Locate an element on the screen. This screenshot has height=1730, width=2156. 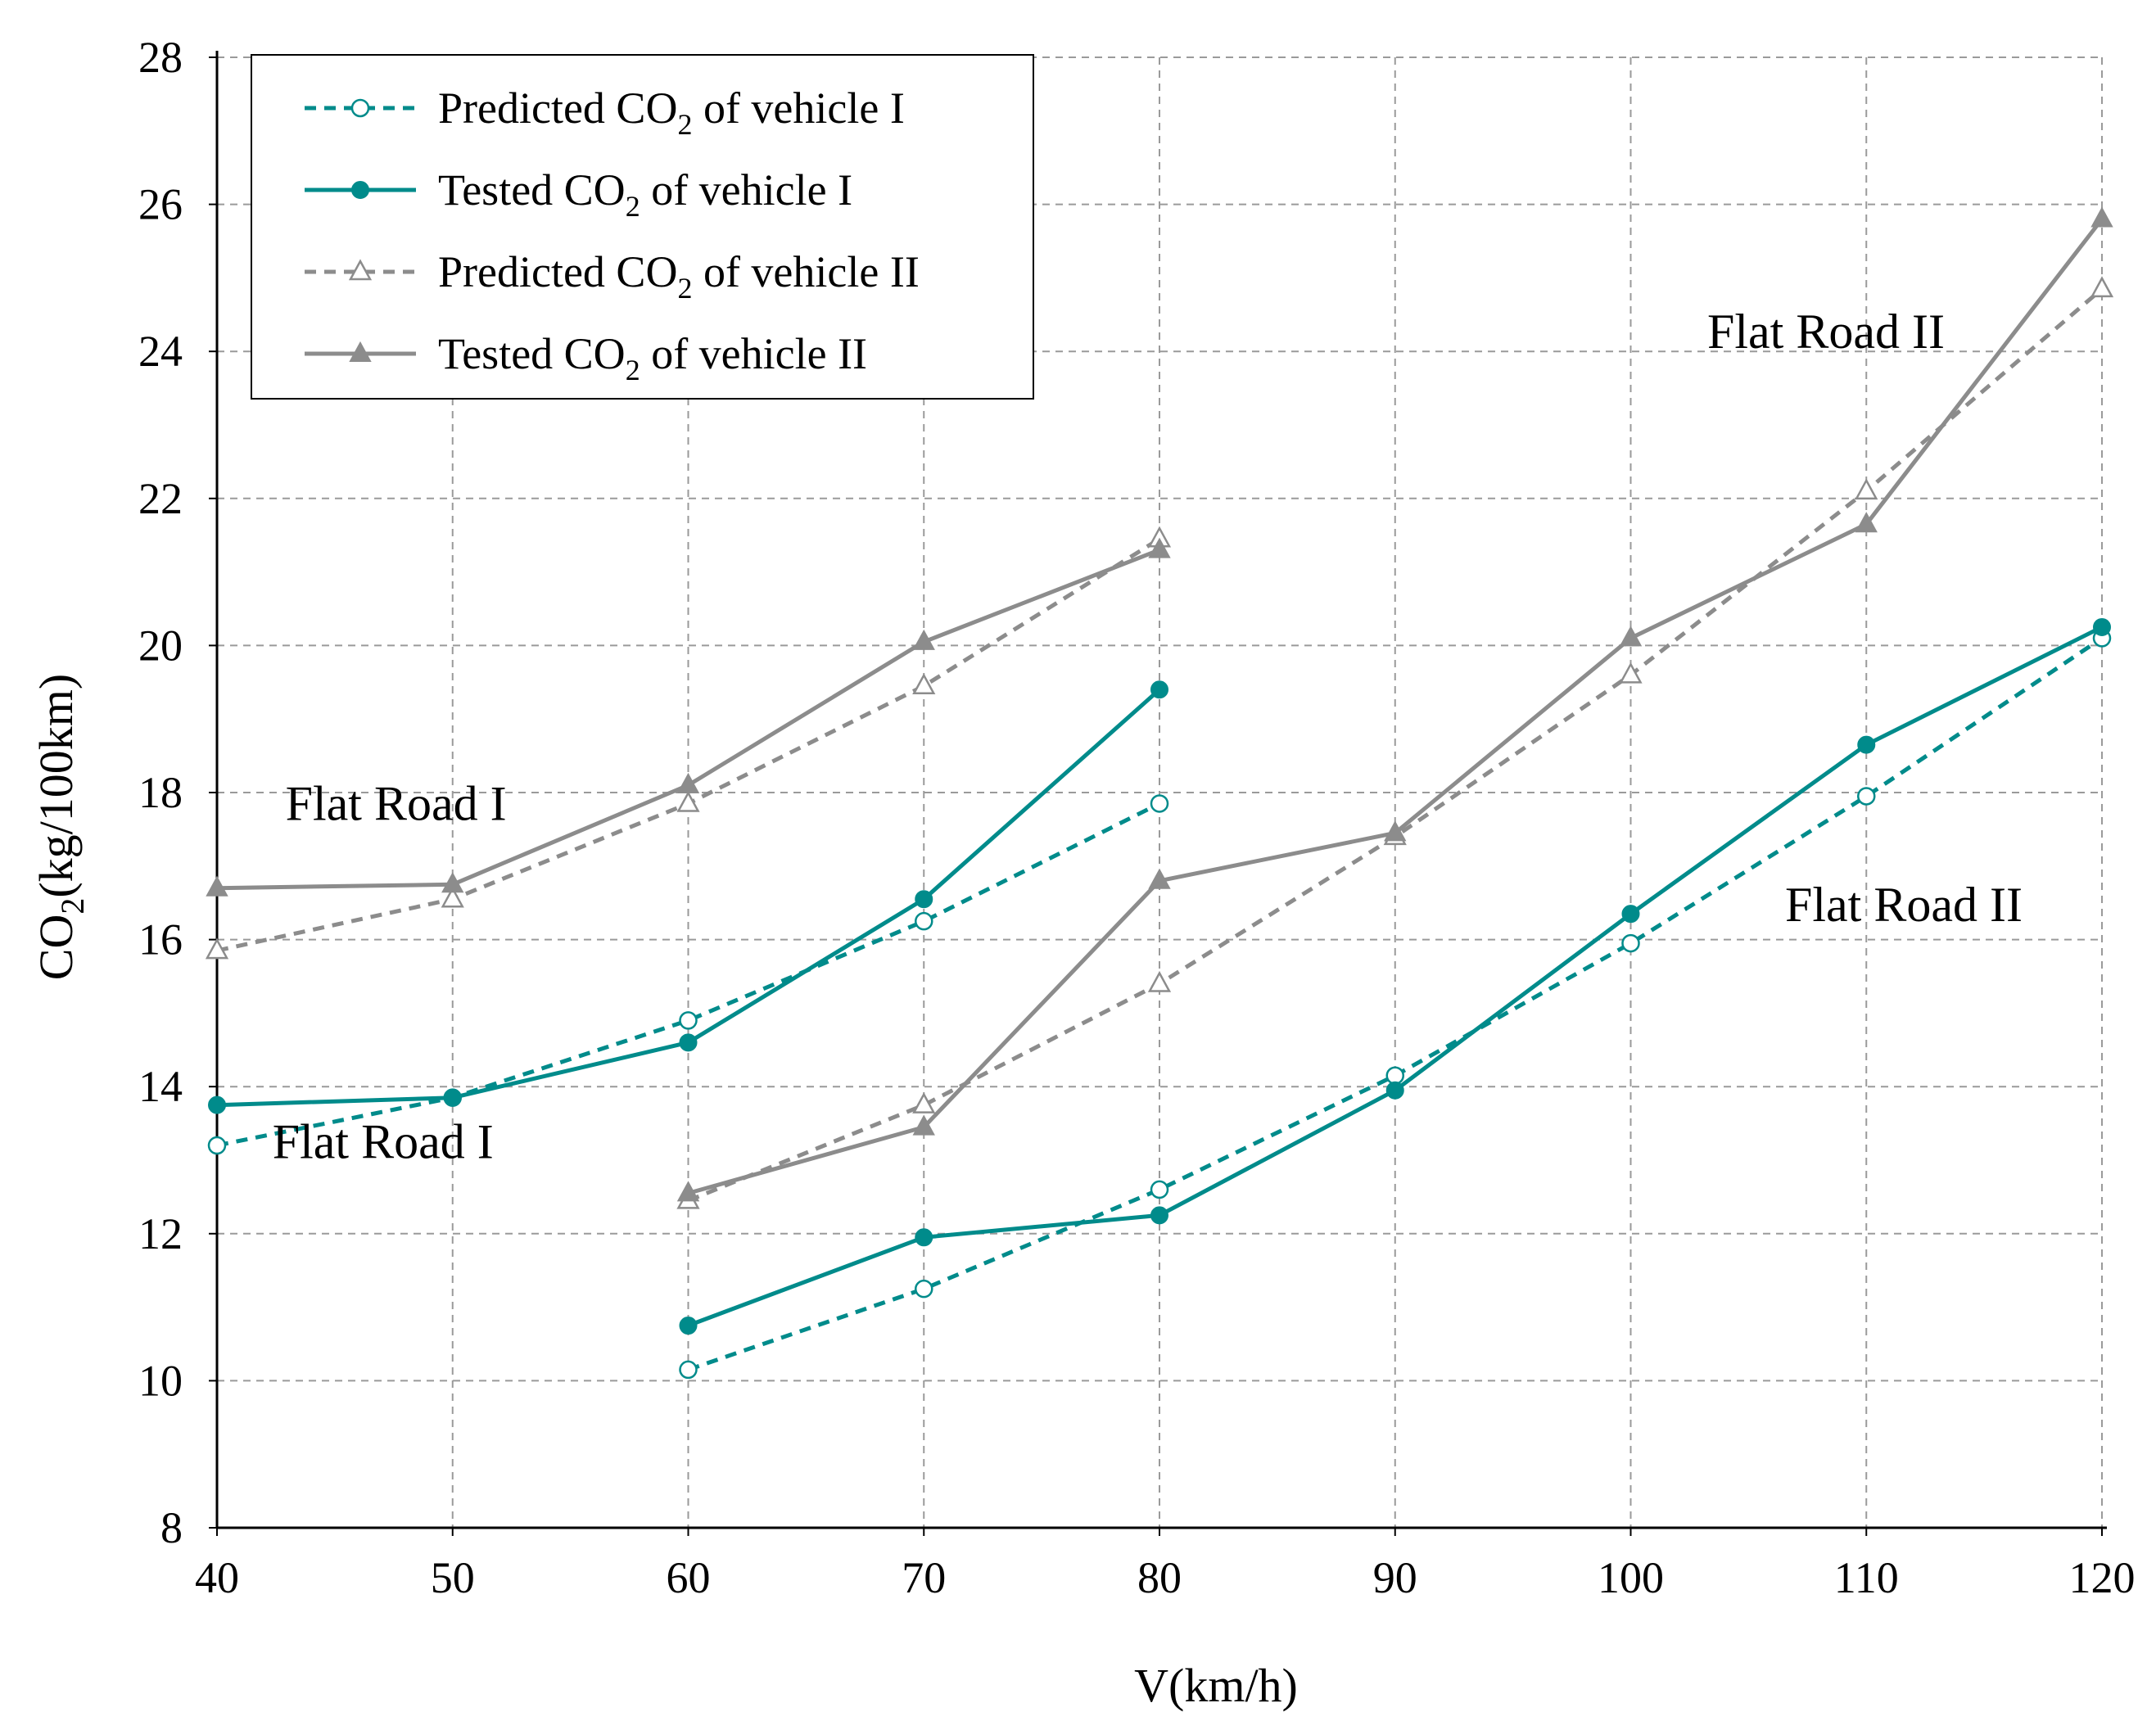
x-tick-label: 50 is located at coordinates (453, 1577).